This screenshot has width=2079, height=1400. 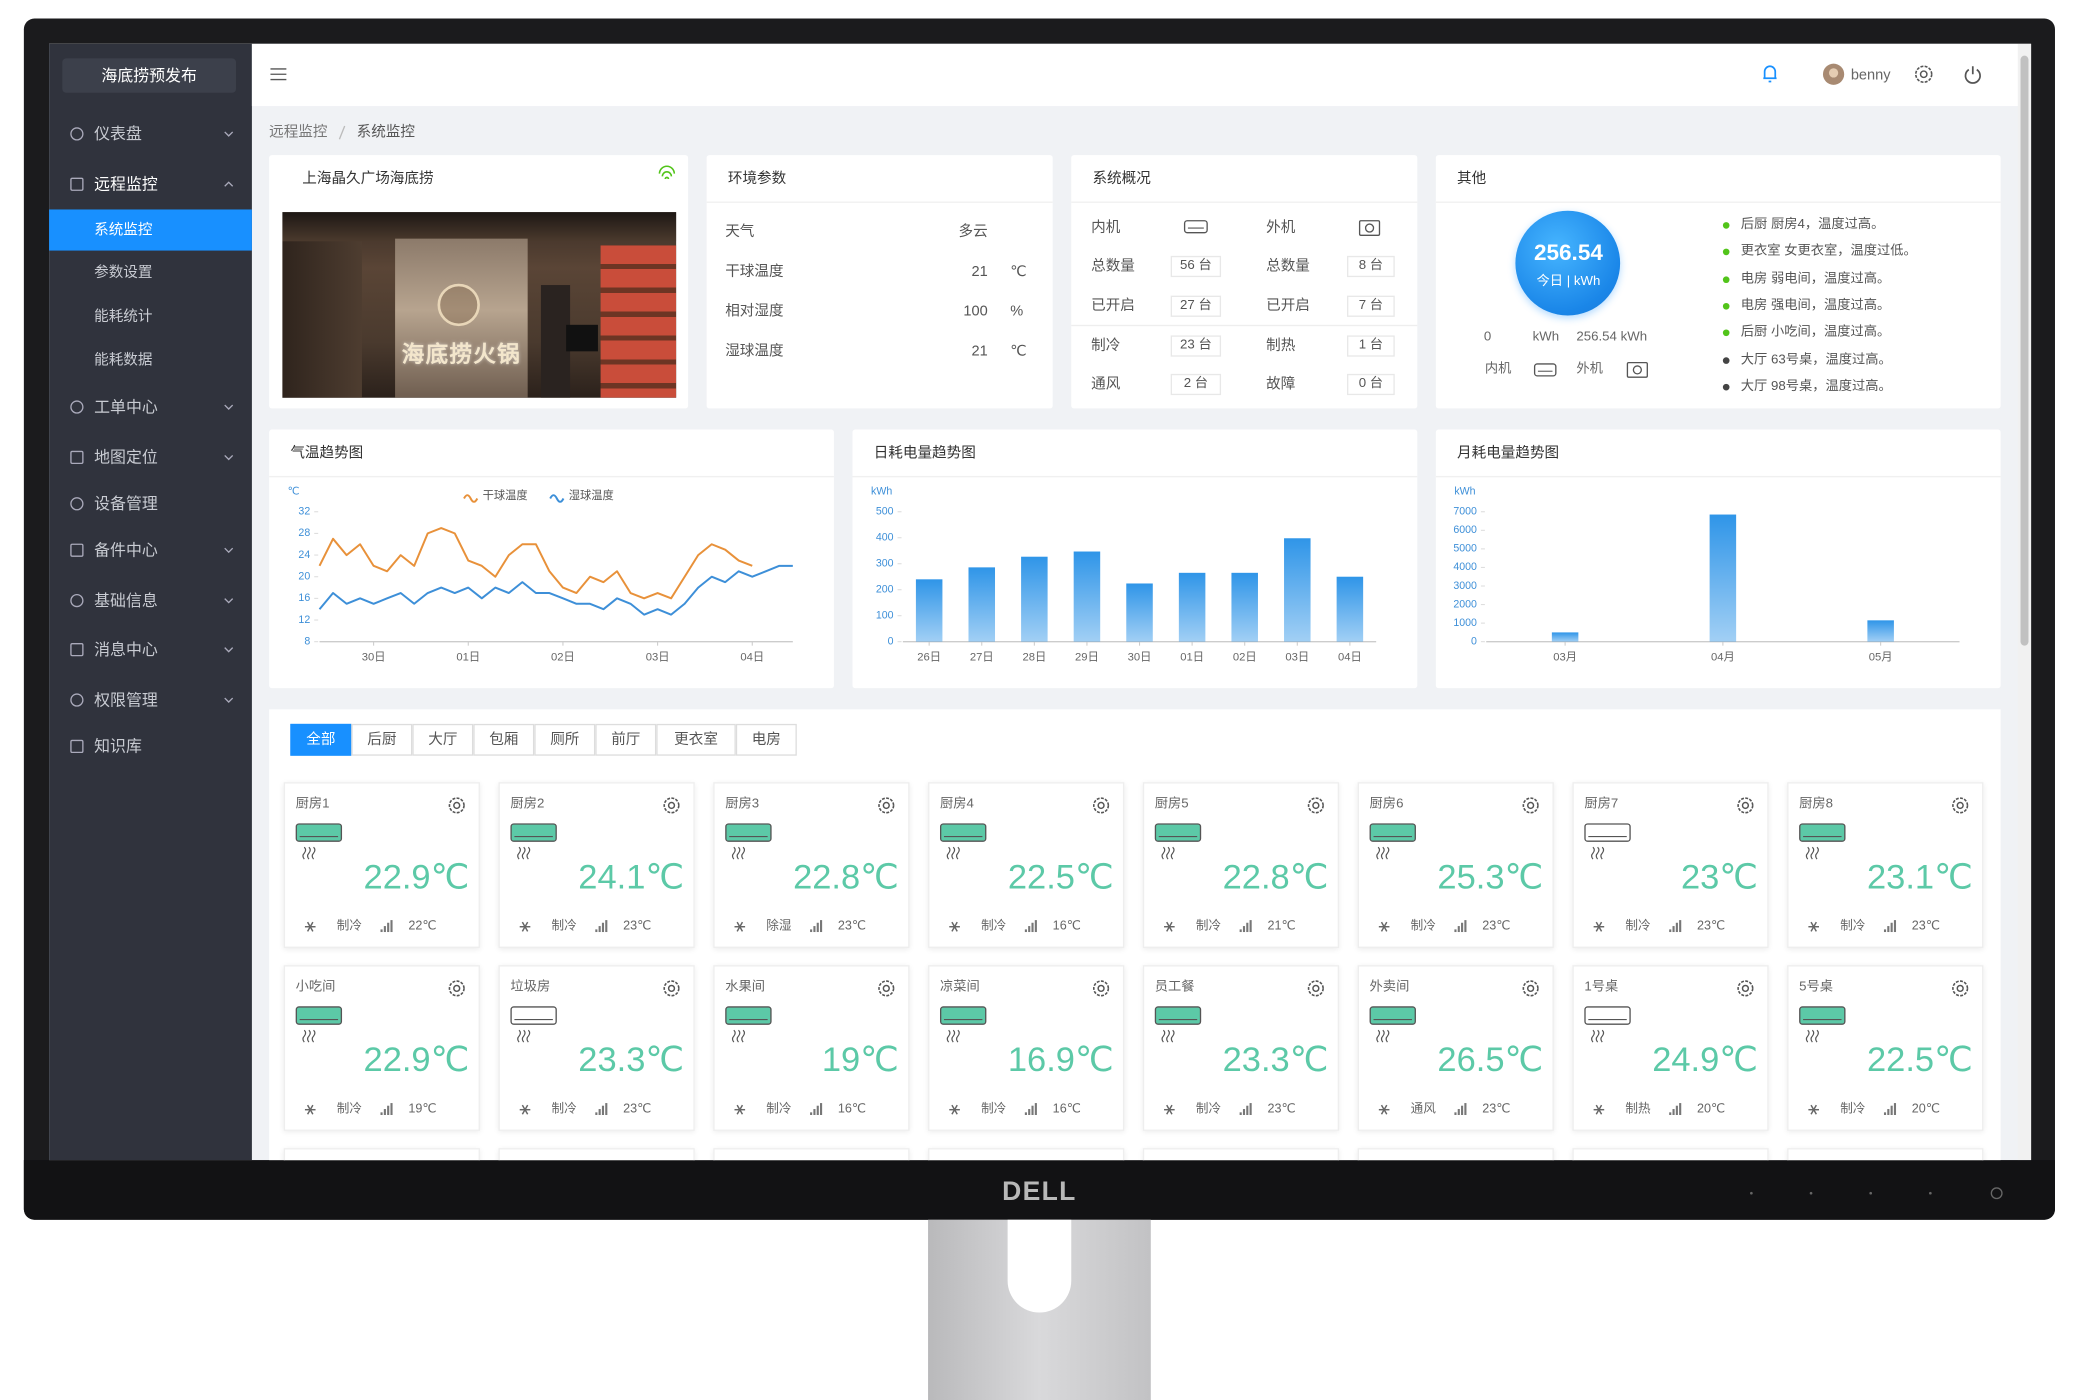 I want to click on overview-label: 已开启, so click(x=1288, y=306).